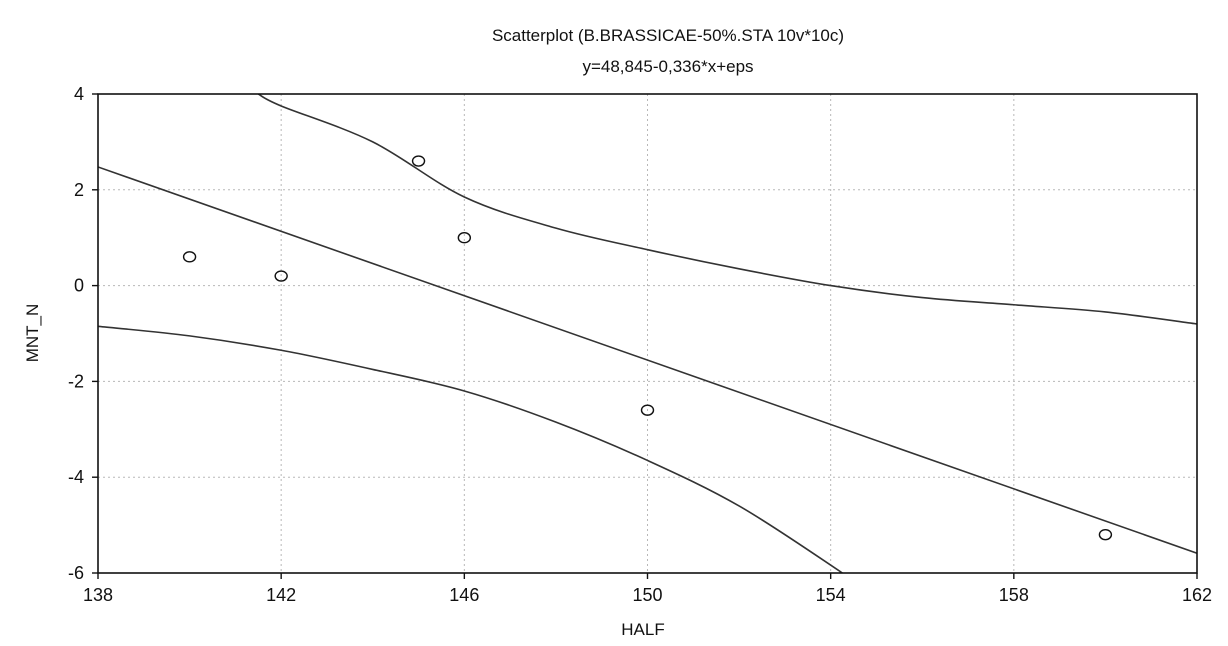 The height and width of the screenshot is (646, 1228). Describe the element at coordinates (76, 573) in the screenshot. I see `y-tick-label--6: -6` at that location.